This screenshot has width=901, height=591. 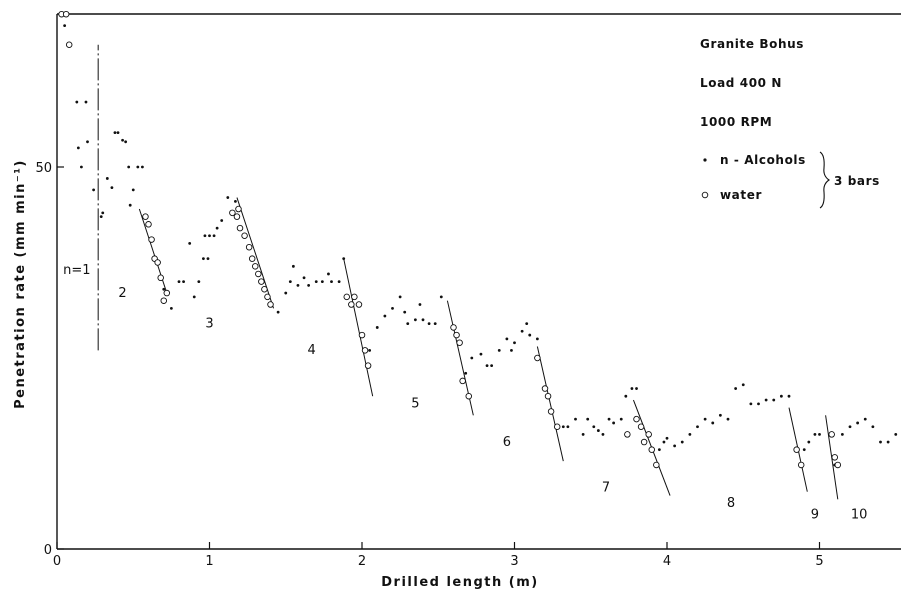 What do you see at coordinates (859, 514) in the screenshot?
I see `segment-label: 10` at bounding box center [859, 514].